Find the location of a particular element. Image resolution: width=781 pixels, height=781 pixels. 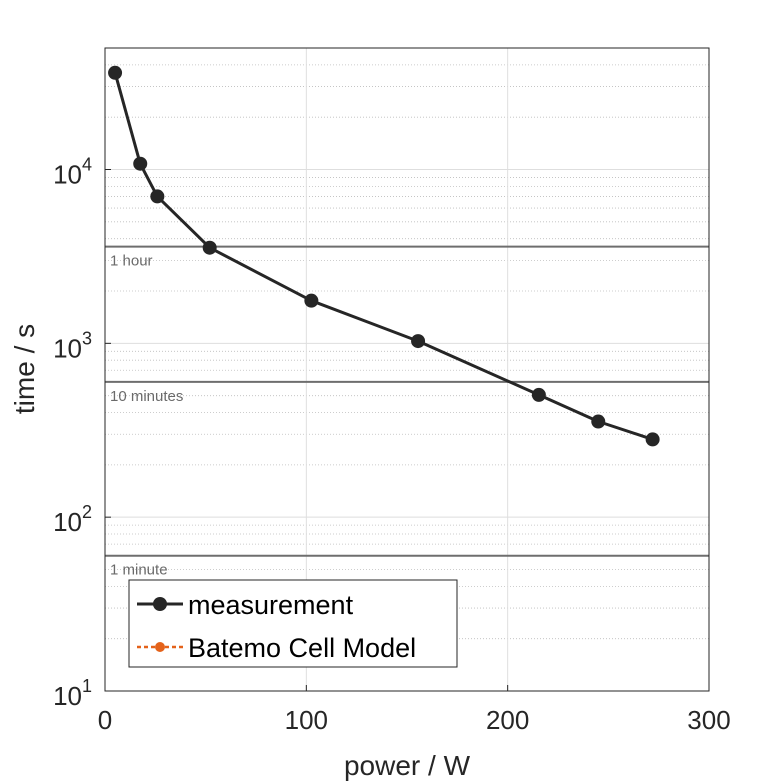

reference-line-label: 1 hour is located at coordinates (131, 261).